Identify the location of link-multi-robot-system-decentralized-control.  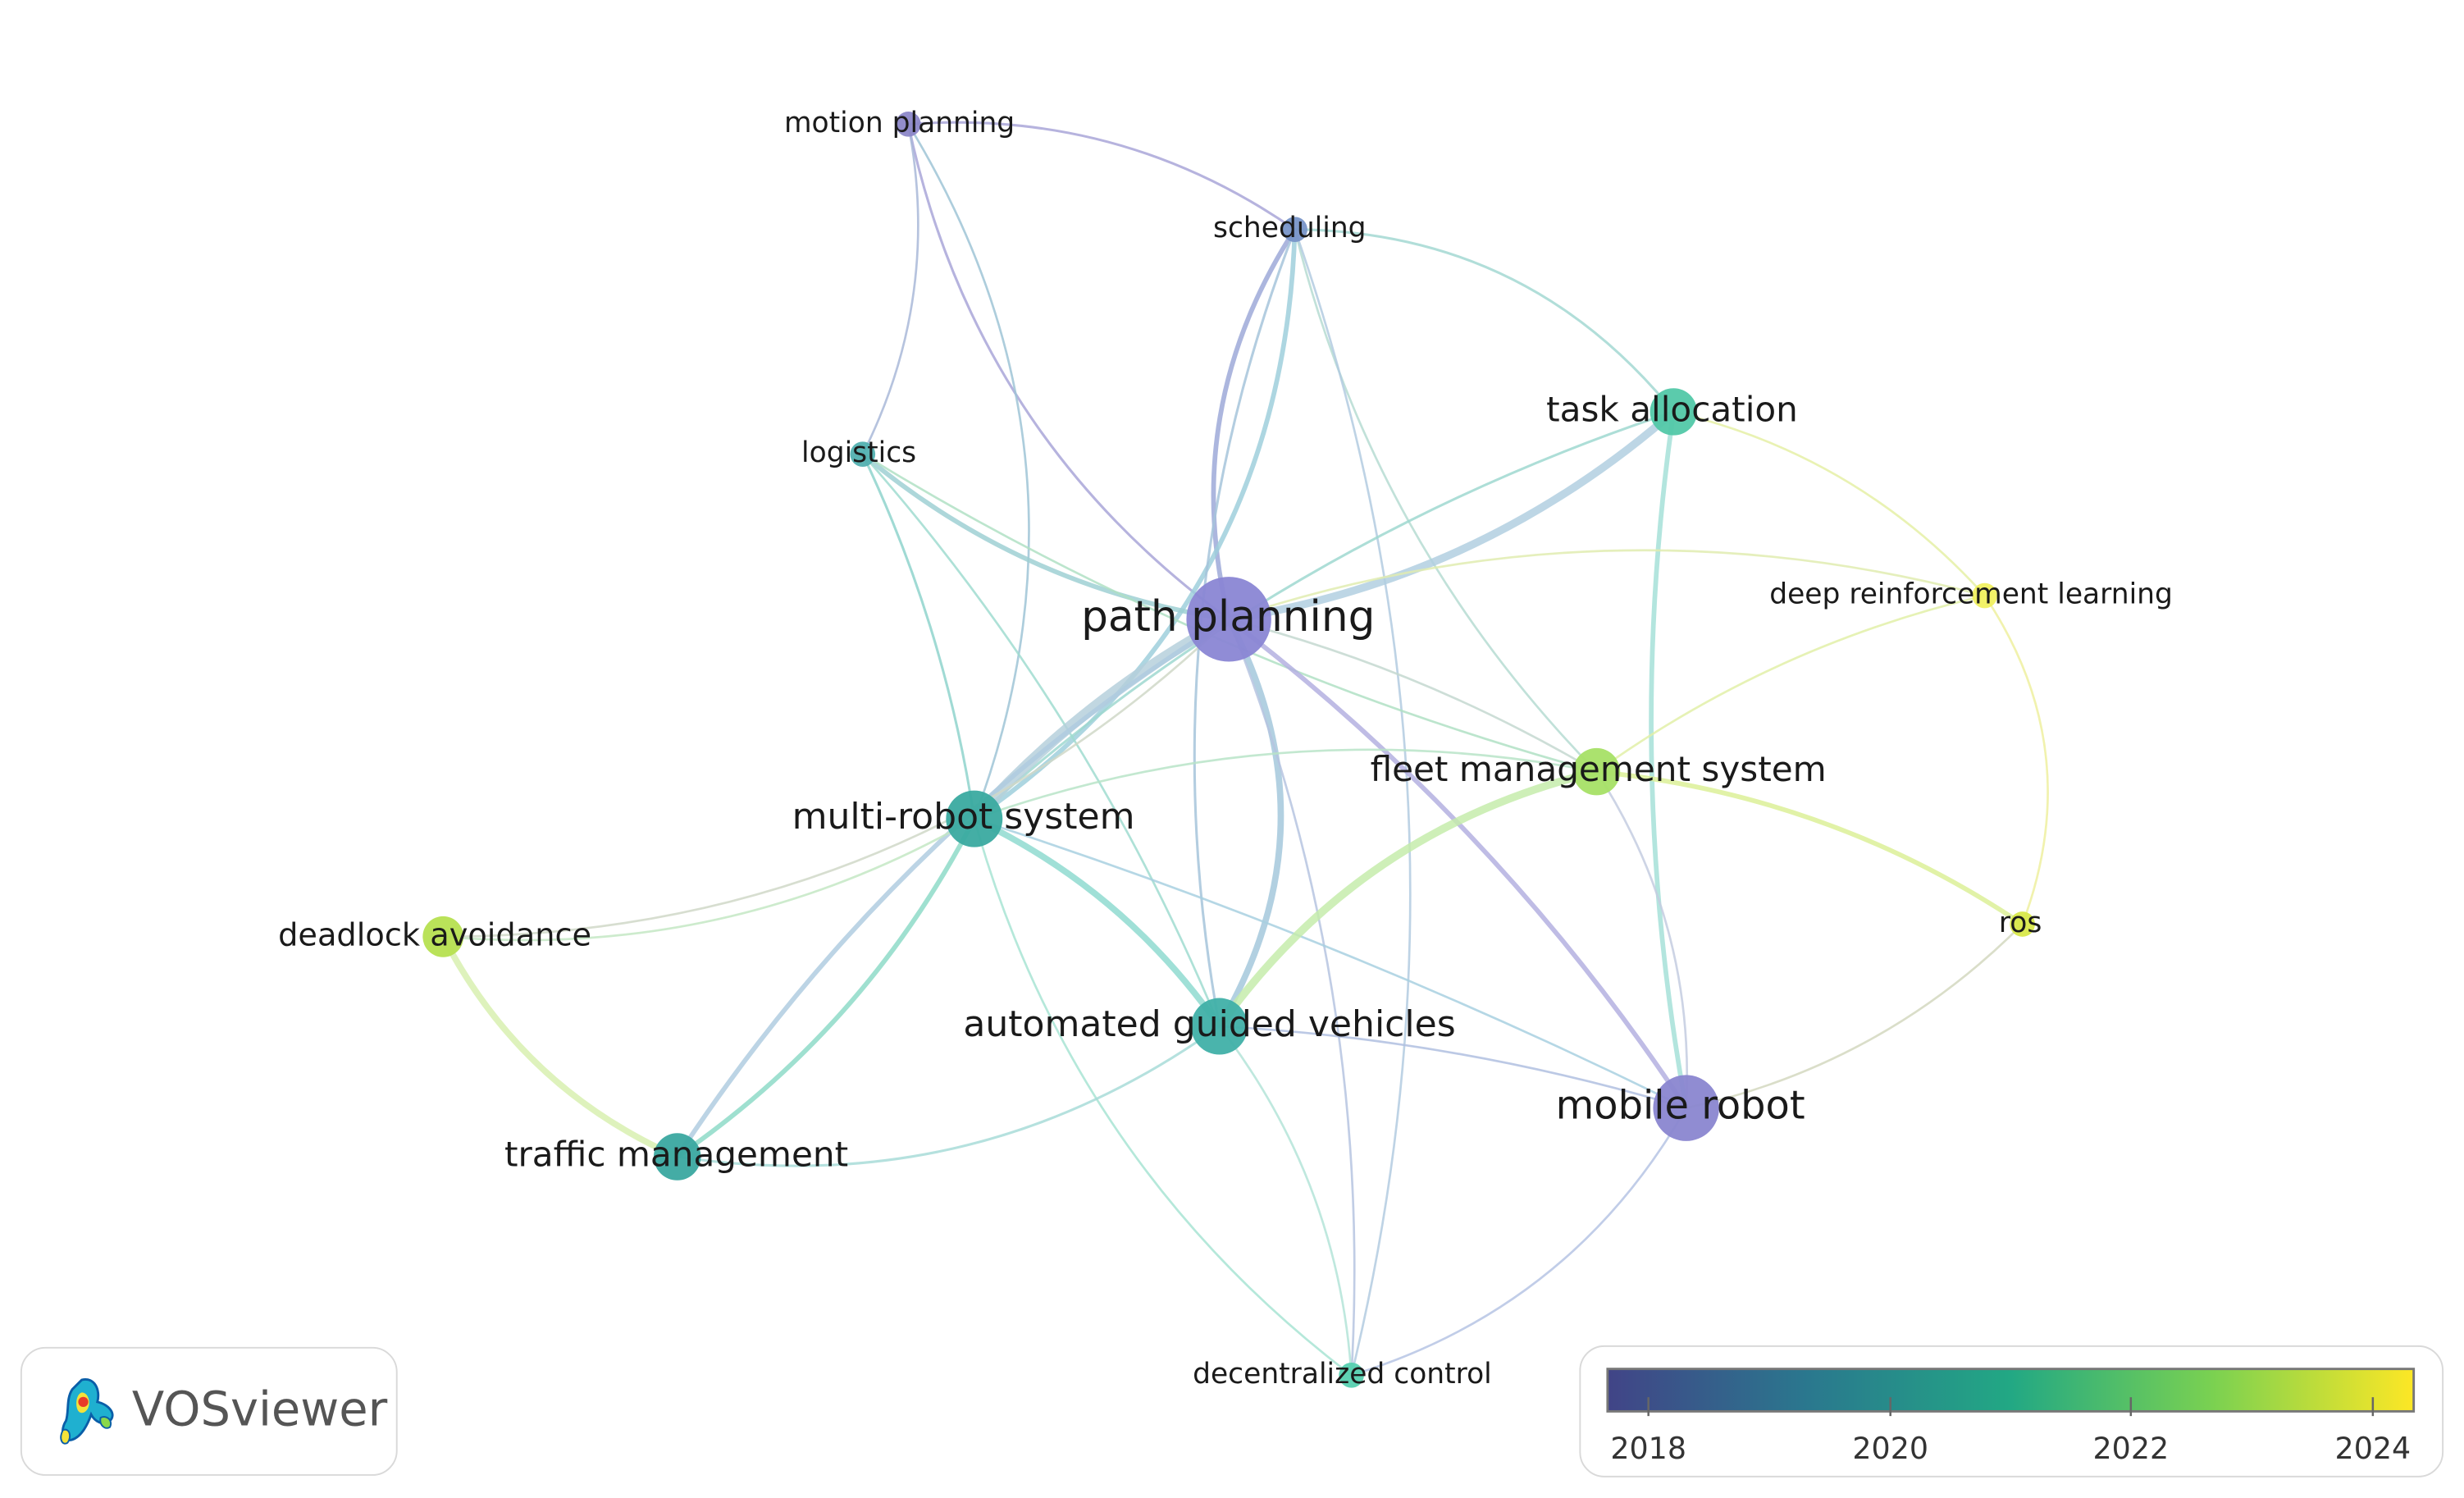
(1163, 1097).